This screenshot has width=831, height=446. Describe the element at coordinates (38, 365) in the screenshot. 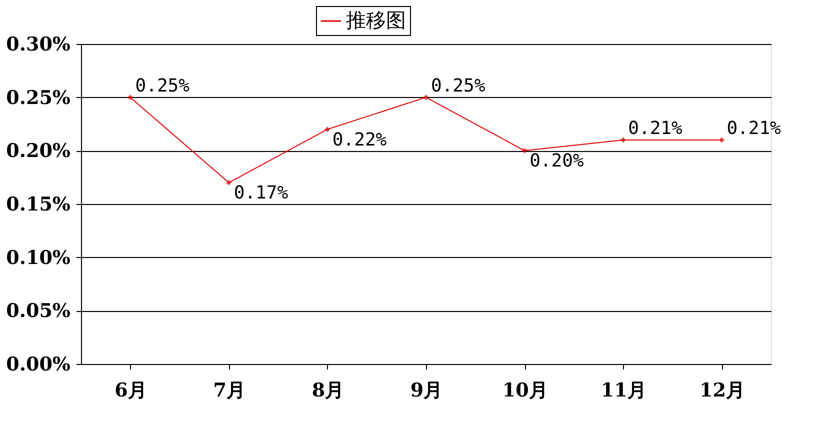

I see `y-tick-label: 0.00%` at that location.